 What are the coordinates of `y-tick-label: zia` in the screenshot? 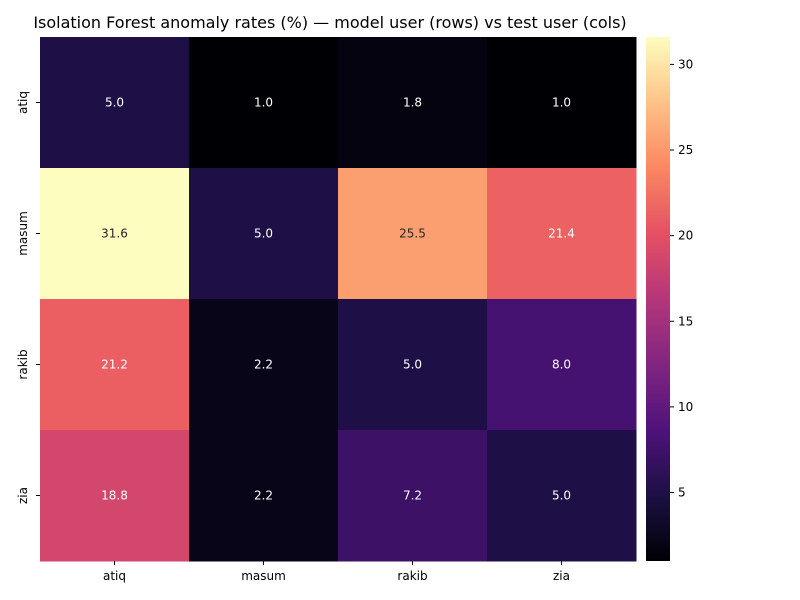 It's located at (23, 495).